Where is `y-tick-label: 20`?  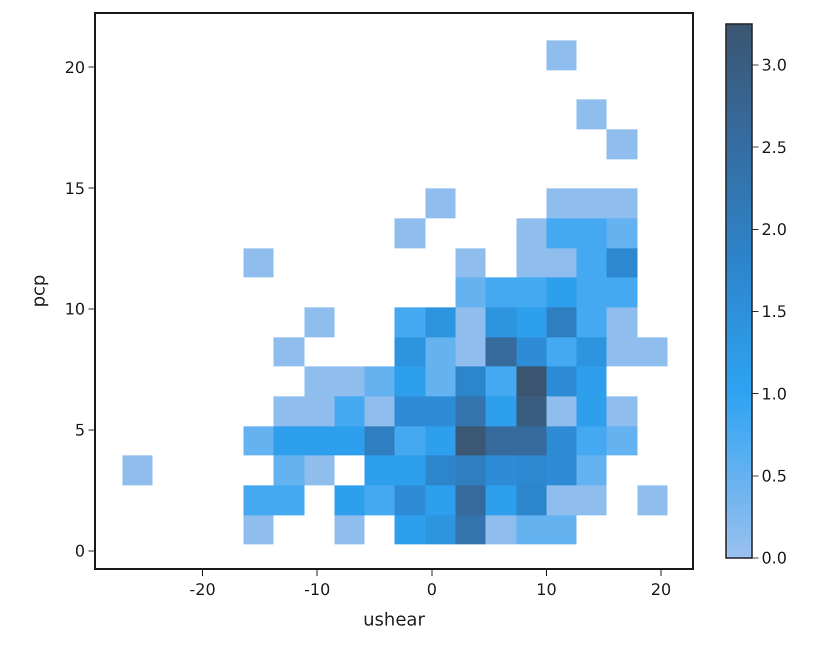 y-tick-label: 20 is located at coordinates (75, 67).